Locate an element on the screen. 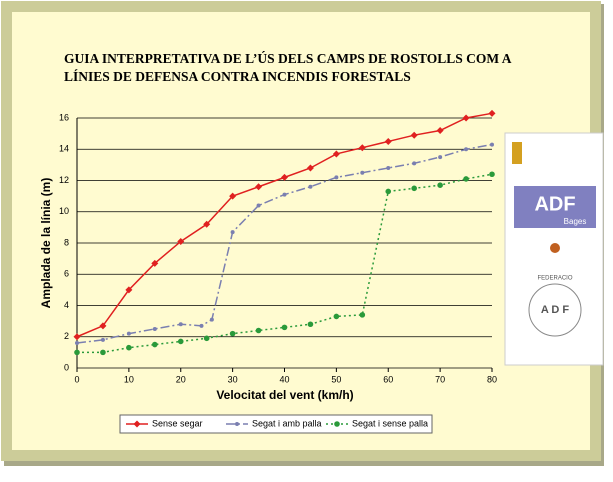 Image resolution: width=613 pixels, height=482 pixels. logo-flag is located at coordinates (517, 153).